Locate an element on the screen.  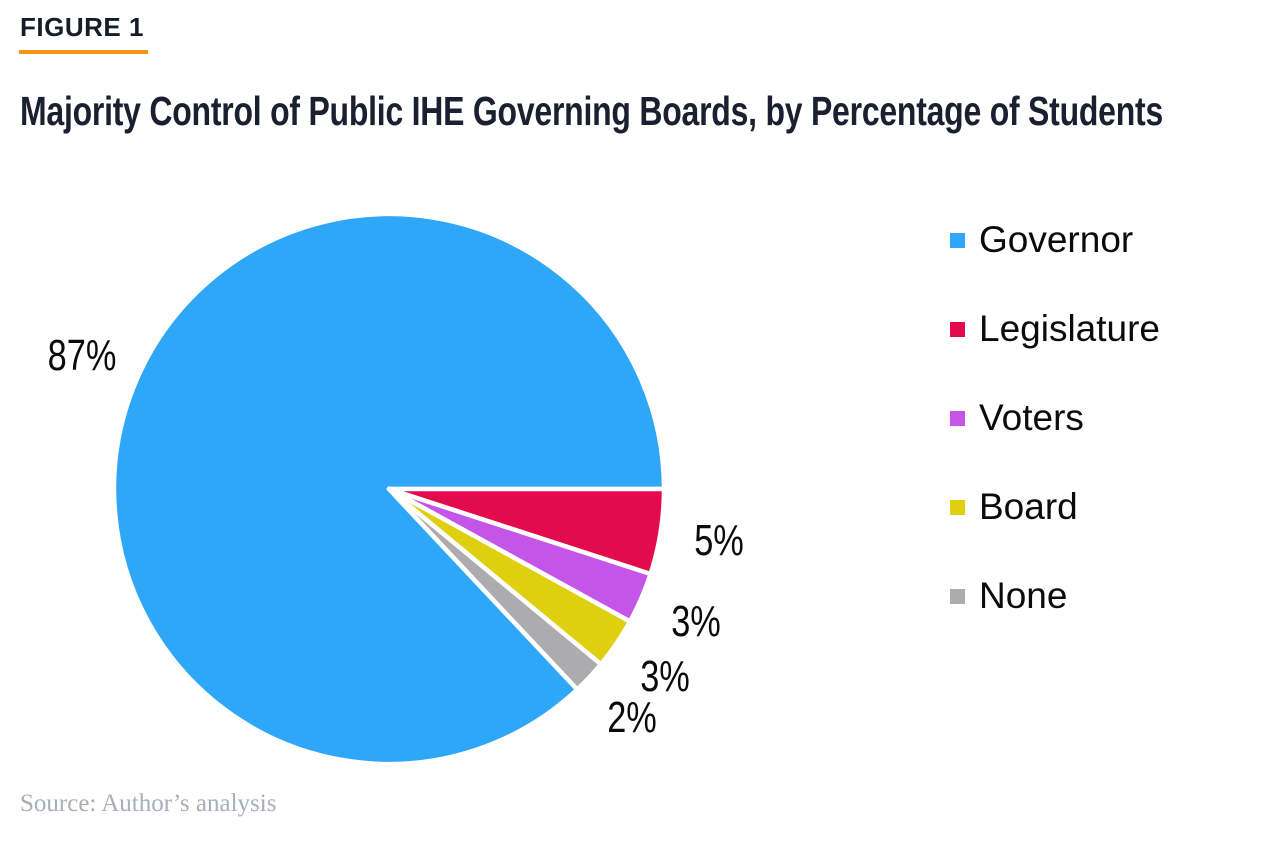
legend-label-governor: Governor is located at coordinates (1056, 239).